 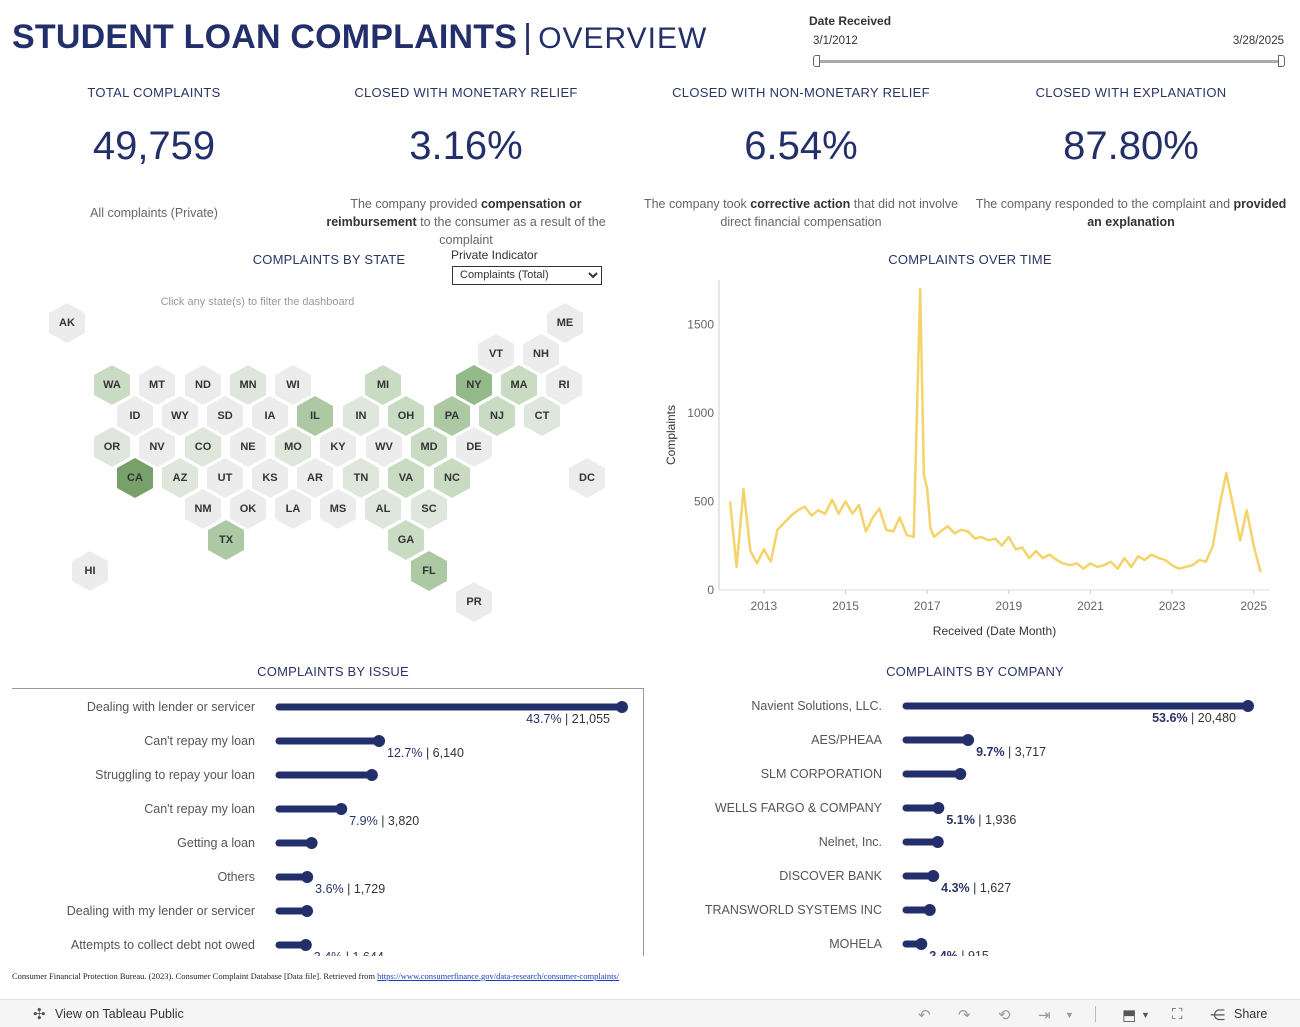 What do you see at coordinates (1069, 1015) in the screenshot?
I see `refresh-dropdown-icon: ▼` at bounding box center [1069, 1015].